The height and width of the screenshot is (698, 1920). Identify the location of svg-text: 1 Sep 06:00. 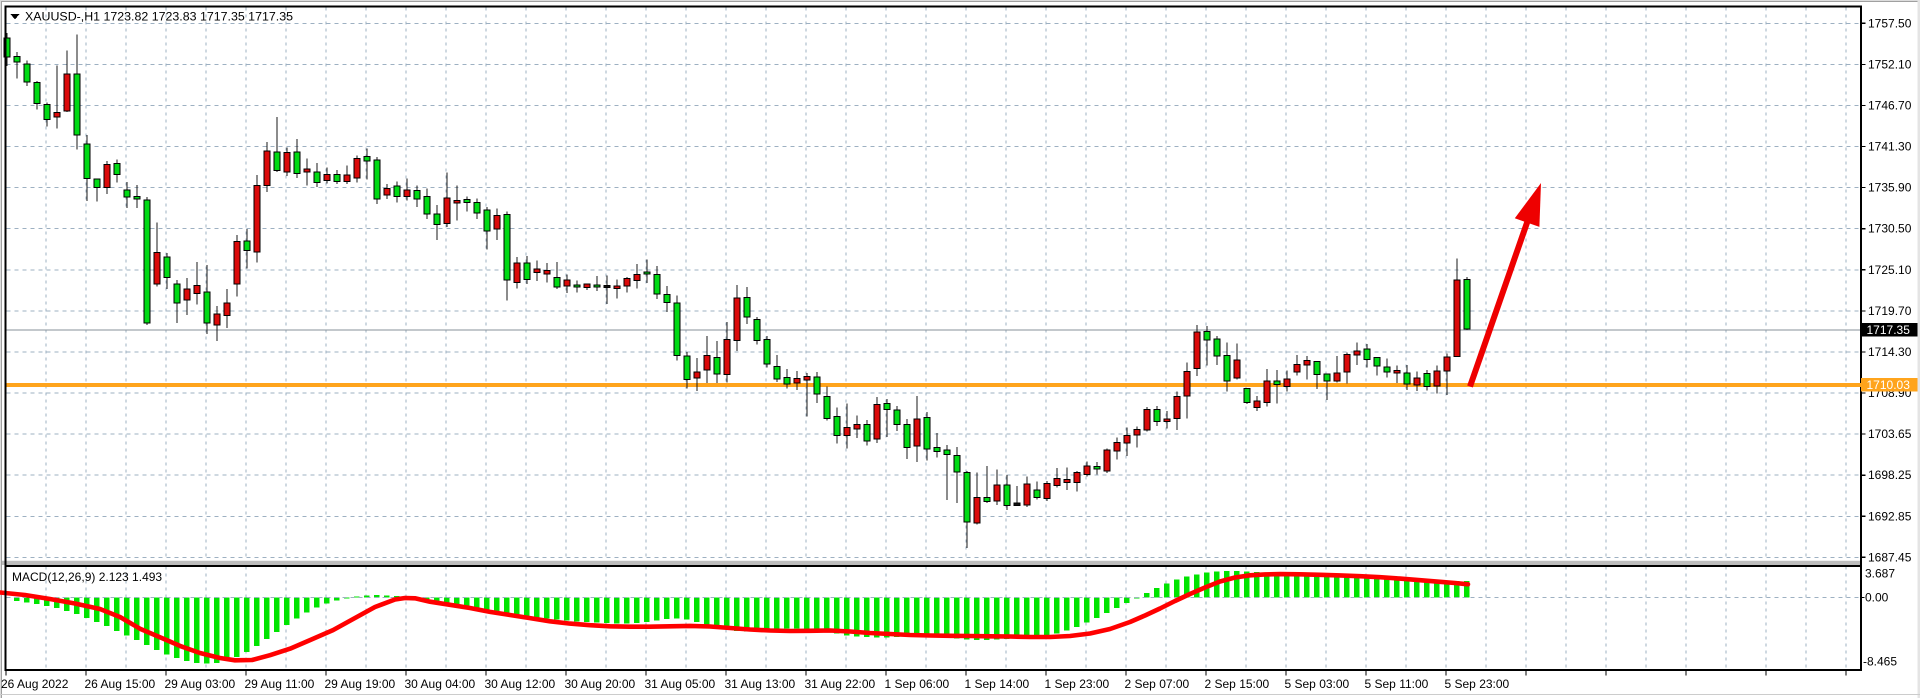
(917, 684).